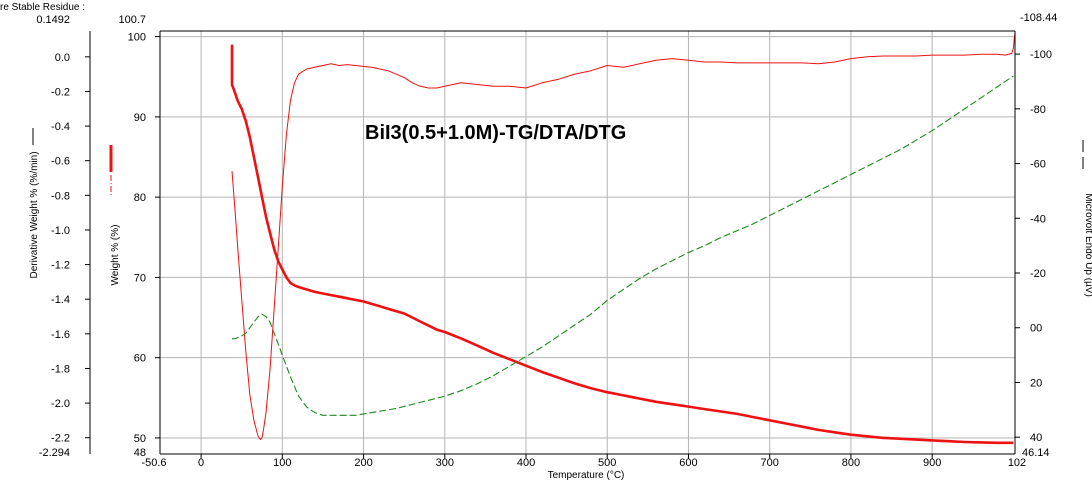 The image size is (1092, 480). I want to click on x-tick-label: 200, so click(363, 463).